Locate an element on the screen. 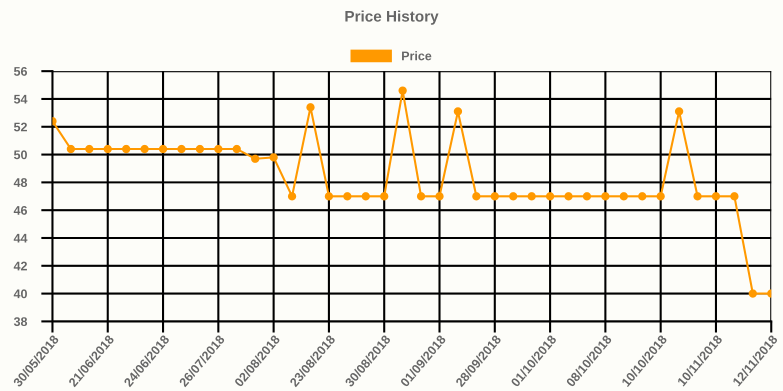 Image resolution: width=783 pixels, height=391 pixels. y-tick-label: 42 is located at coordinates (20, 266).